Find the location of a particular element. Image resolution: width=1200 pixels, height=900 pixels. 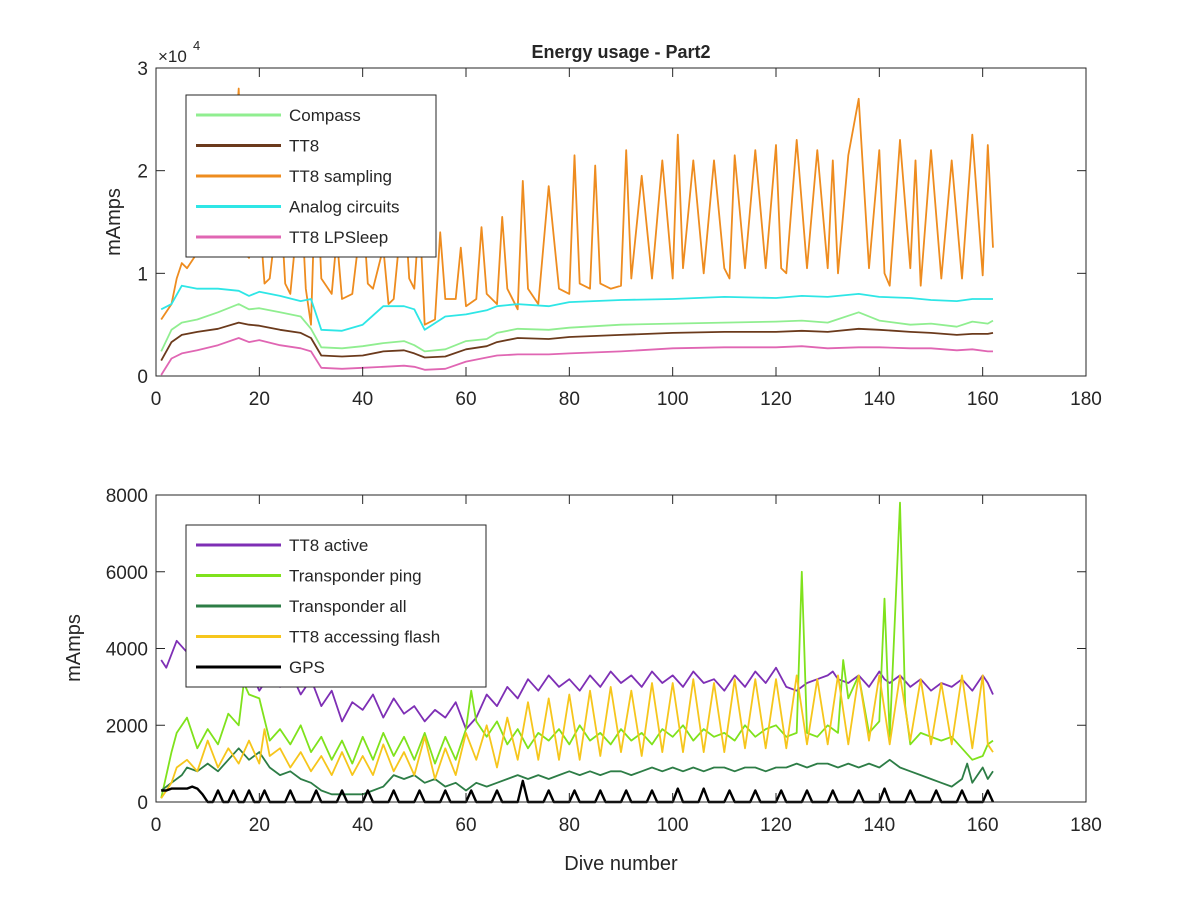

x-axis-label: Dive number is located at coordinates (621, 864).